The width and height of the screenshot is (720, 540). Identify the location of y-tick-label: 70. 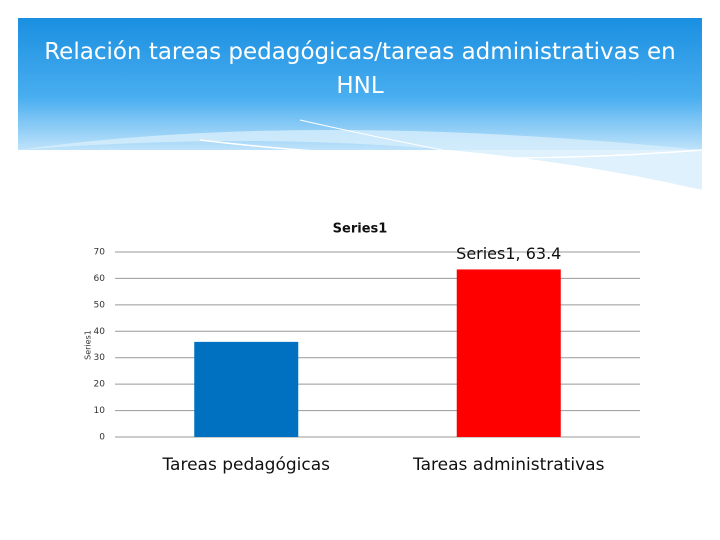
(100, 253).